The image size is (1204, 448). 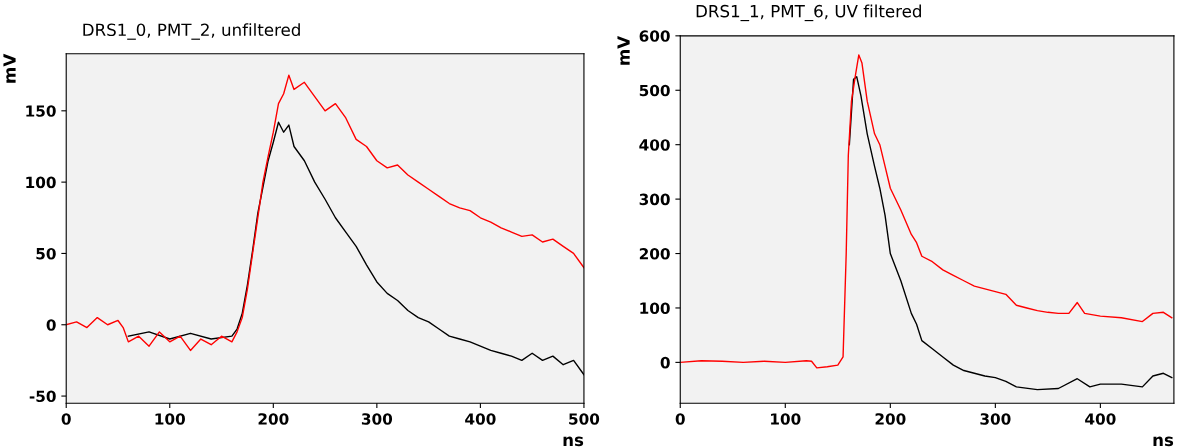 I want to click on y-tick-label: -50, so click(x=42, y=396).